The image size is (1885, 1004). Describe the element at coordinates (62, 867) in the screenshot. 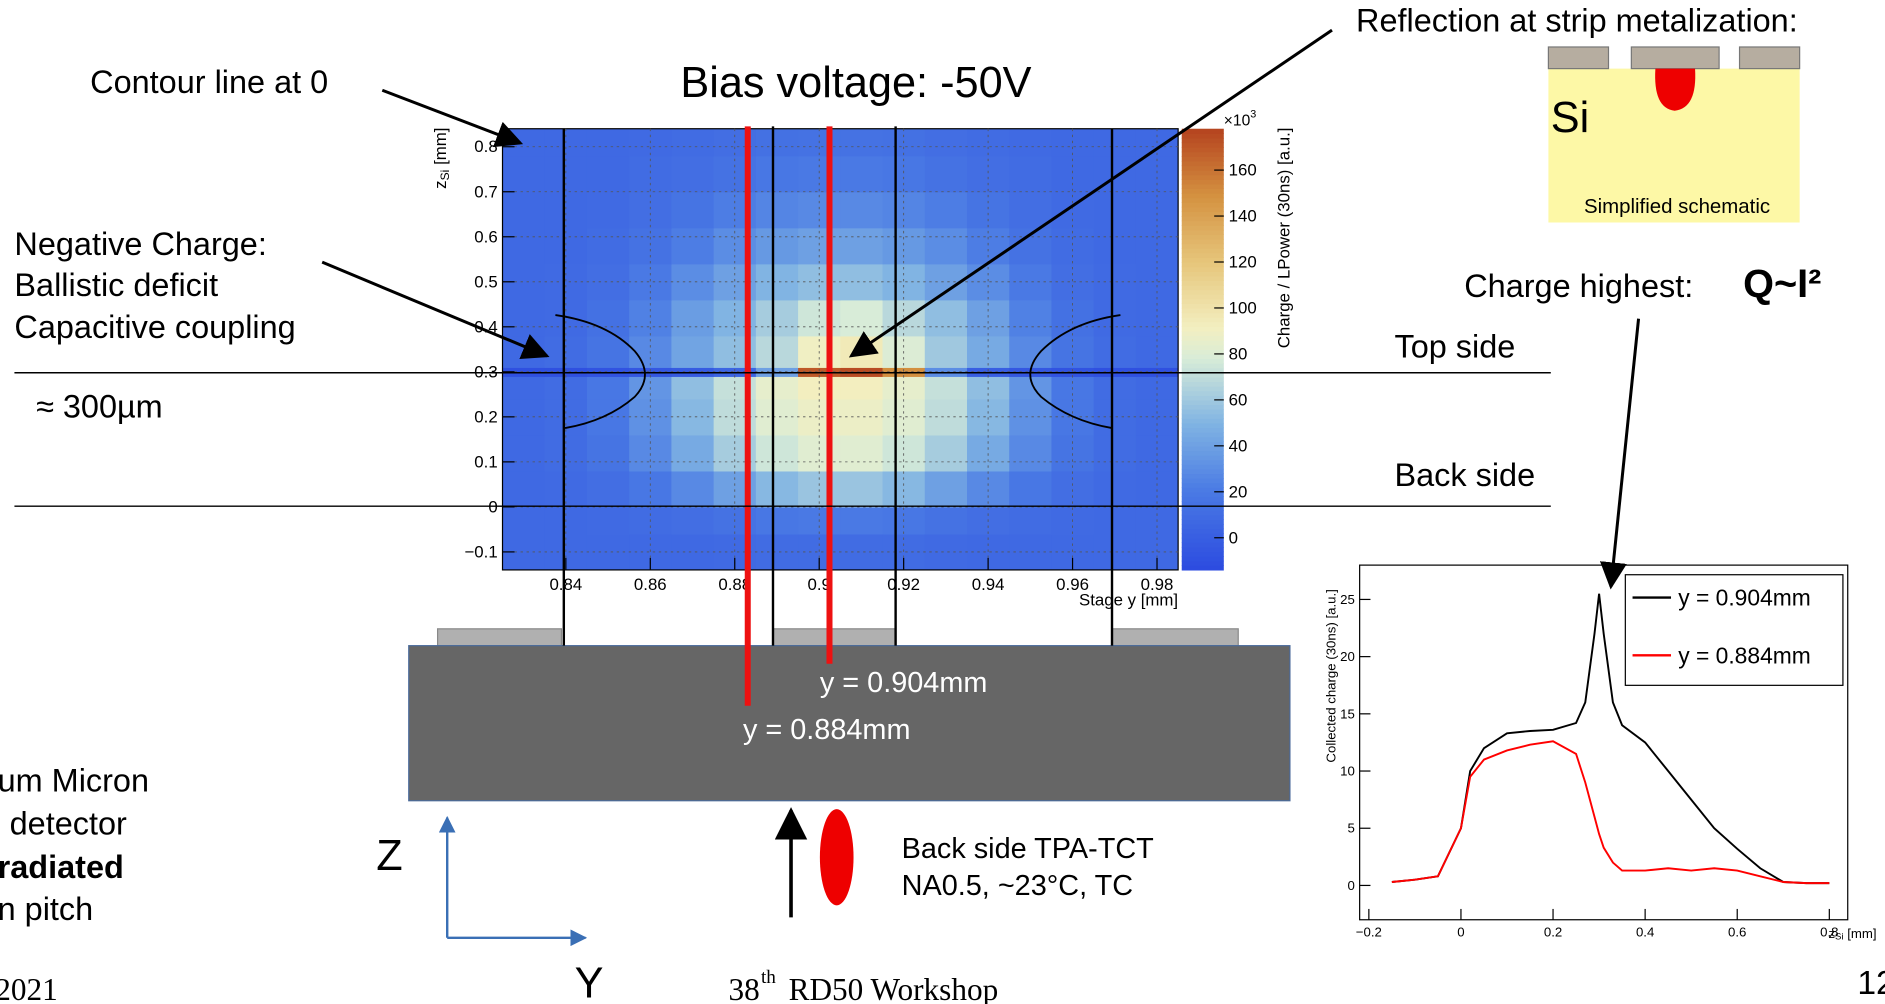

I see `sample-info: radiated` at that location.